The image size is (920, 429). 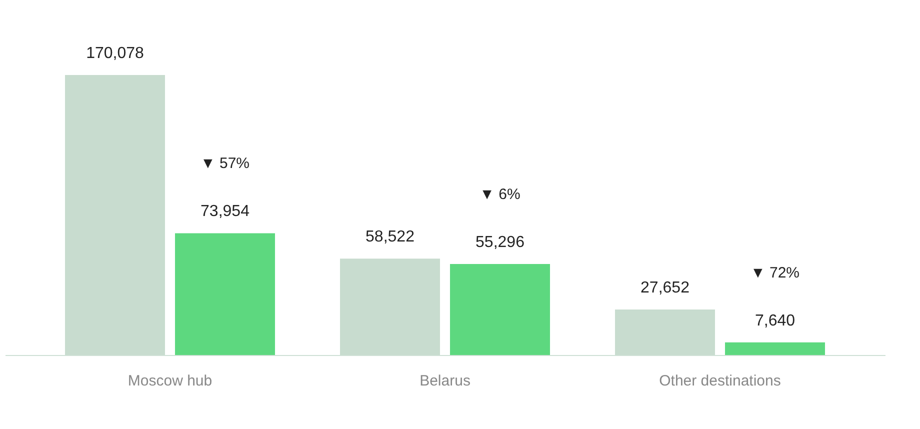 What do you see at coordinates (445, 381) in the screenshot?
I see `x-tick-label: Belarus` at bounding box center [445, 381].